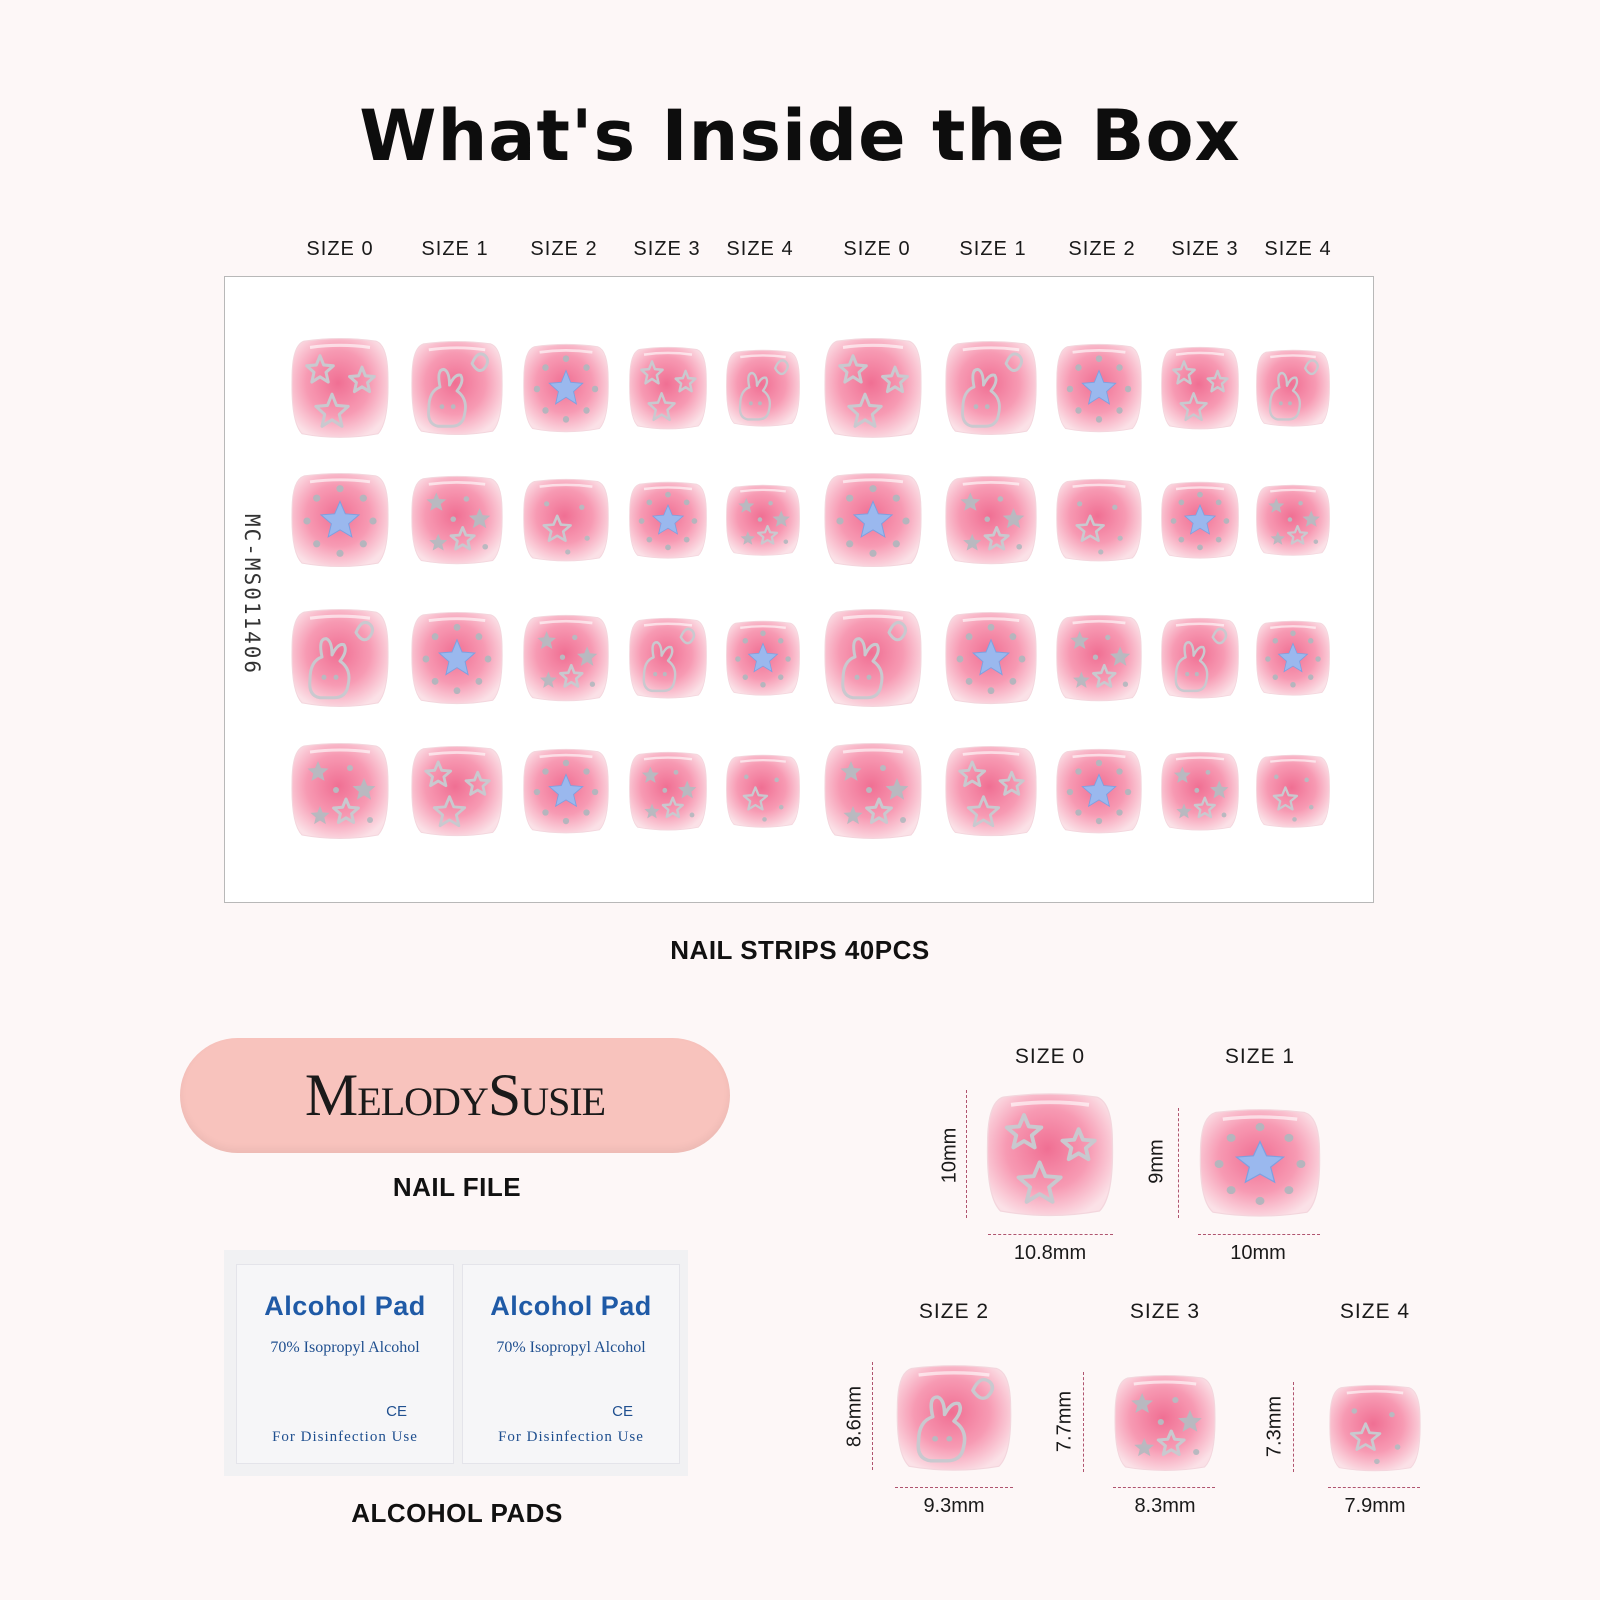 This screenshot has height=1600, width=1600. What do you see at coordinates (1375, 1506) in the screenshot?
I see `width-value: 7.9mm` at bounding box center [1375, 1506].